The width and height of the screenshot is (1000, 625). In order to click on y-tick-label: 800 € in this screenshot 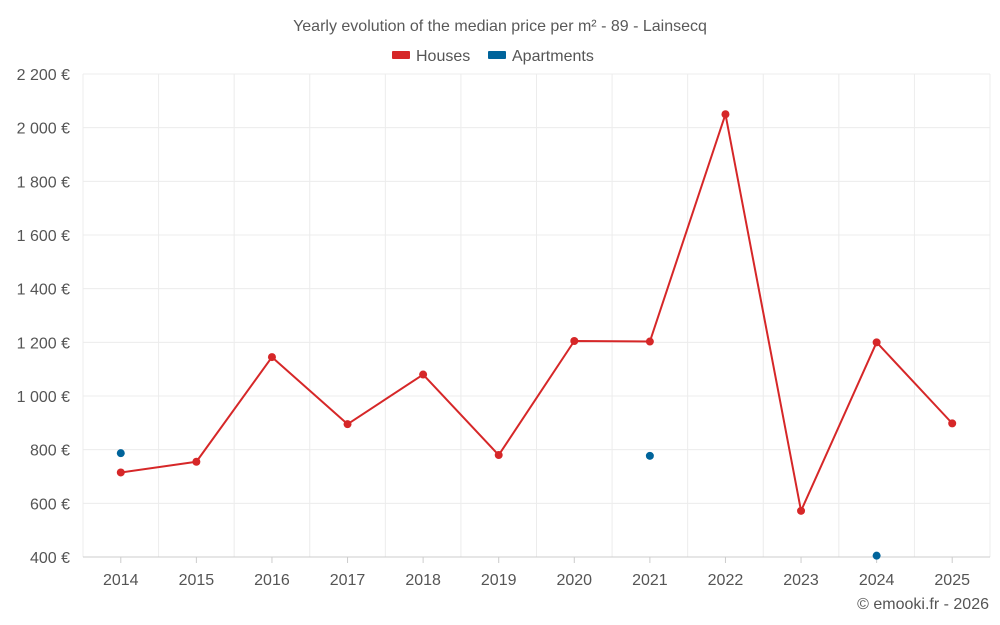, I will do `click(50, 451)`.